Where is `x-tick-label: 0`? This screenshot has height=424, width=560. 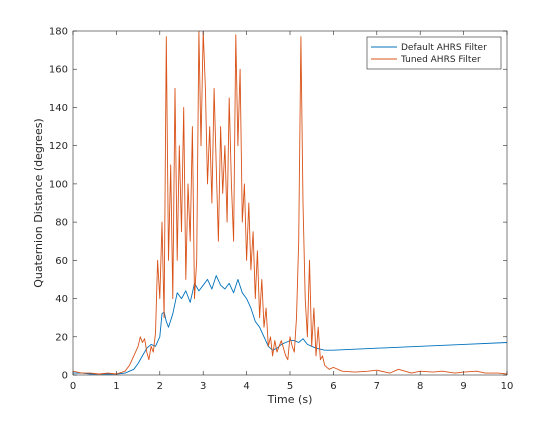
x-tick-label: 0 is located at coordinates (73, 386).